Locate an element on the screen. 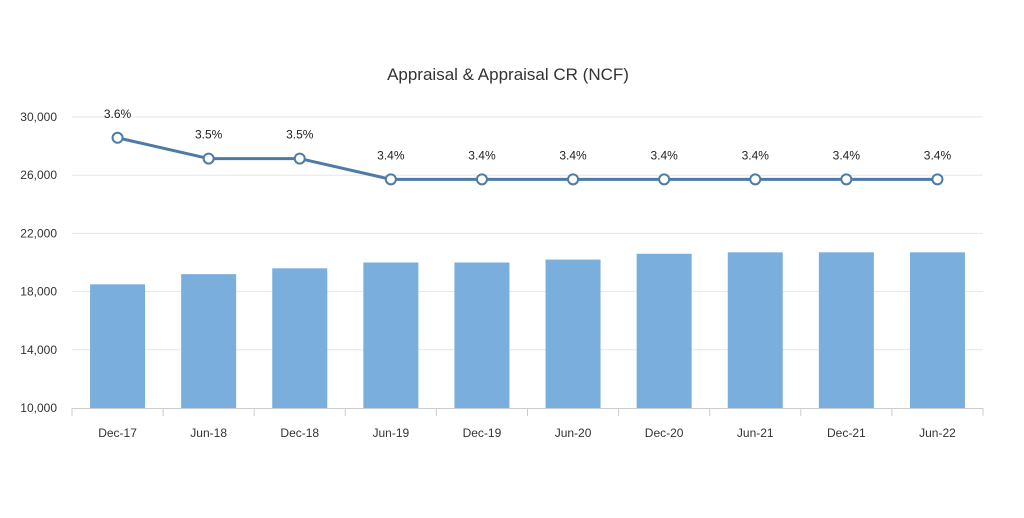 This screenshot has height=518, width=1024. chart-title: Appraisal & Appraisal CR (NCF) is located at coordinates (508, 74).